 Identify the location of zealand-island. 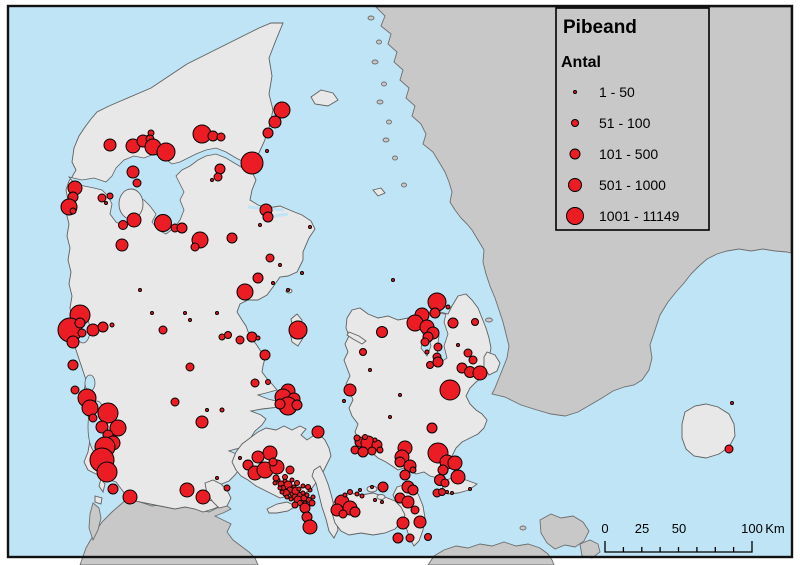
(417, 386).